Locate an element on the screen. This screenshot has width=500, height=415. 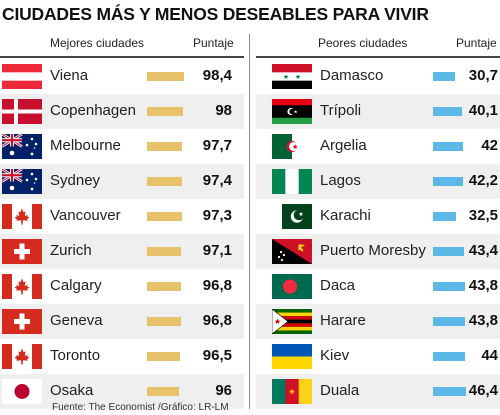
score-label: 98 is located at coordinates (223, 110).